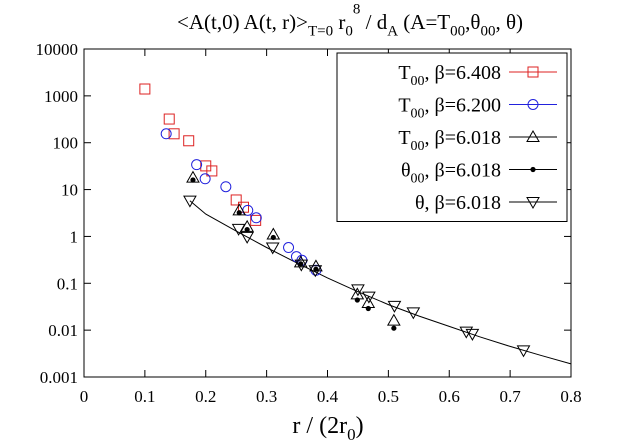 The width and height of the screenshot is (618, 447). Describe the element at coordinates (205, 396) in the screenshot. I see `x-tick-label: 0.2` at that location.